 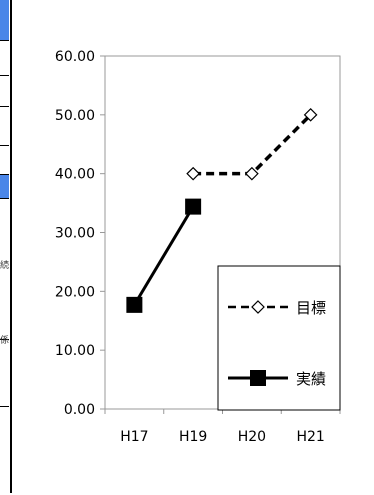 What do you see at coordinates (75, 292) in the screenshot?
I see `y-tick-label: 20.00` at bounding box center [75, 292].